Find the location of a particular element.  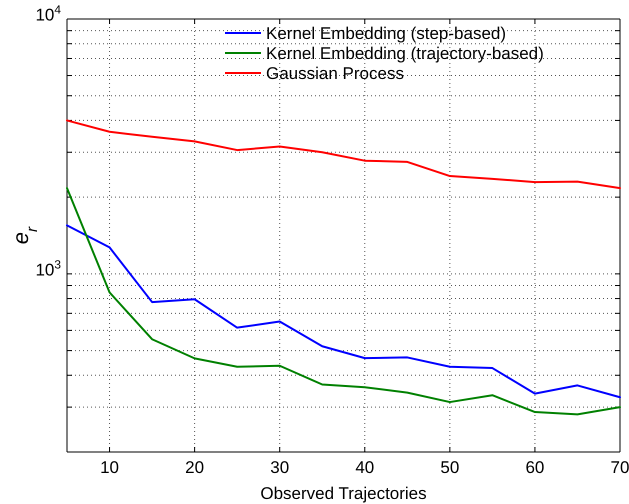

x-axis-title: Observed Trajectories is located at coordinates (343, 493).